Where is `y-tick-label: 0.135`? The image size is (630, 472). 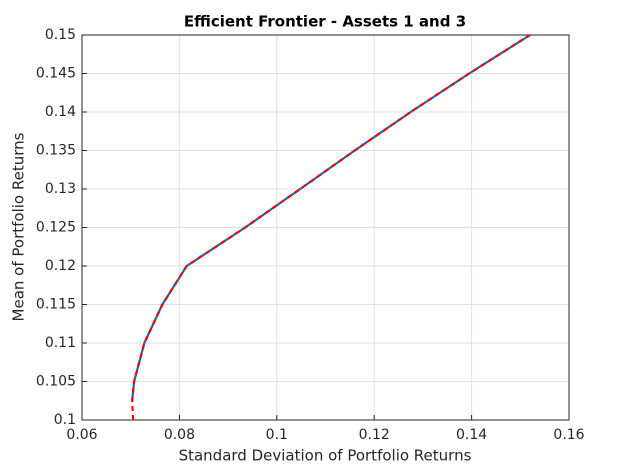 y-tick-label: 0.135 is located at coordinates (56, 151).